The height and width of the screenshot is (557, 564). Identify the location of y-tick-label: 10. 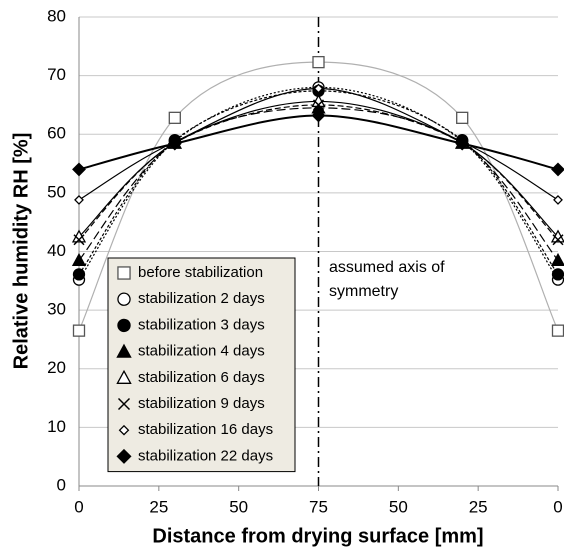
(56, 426).